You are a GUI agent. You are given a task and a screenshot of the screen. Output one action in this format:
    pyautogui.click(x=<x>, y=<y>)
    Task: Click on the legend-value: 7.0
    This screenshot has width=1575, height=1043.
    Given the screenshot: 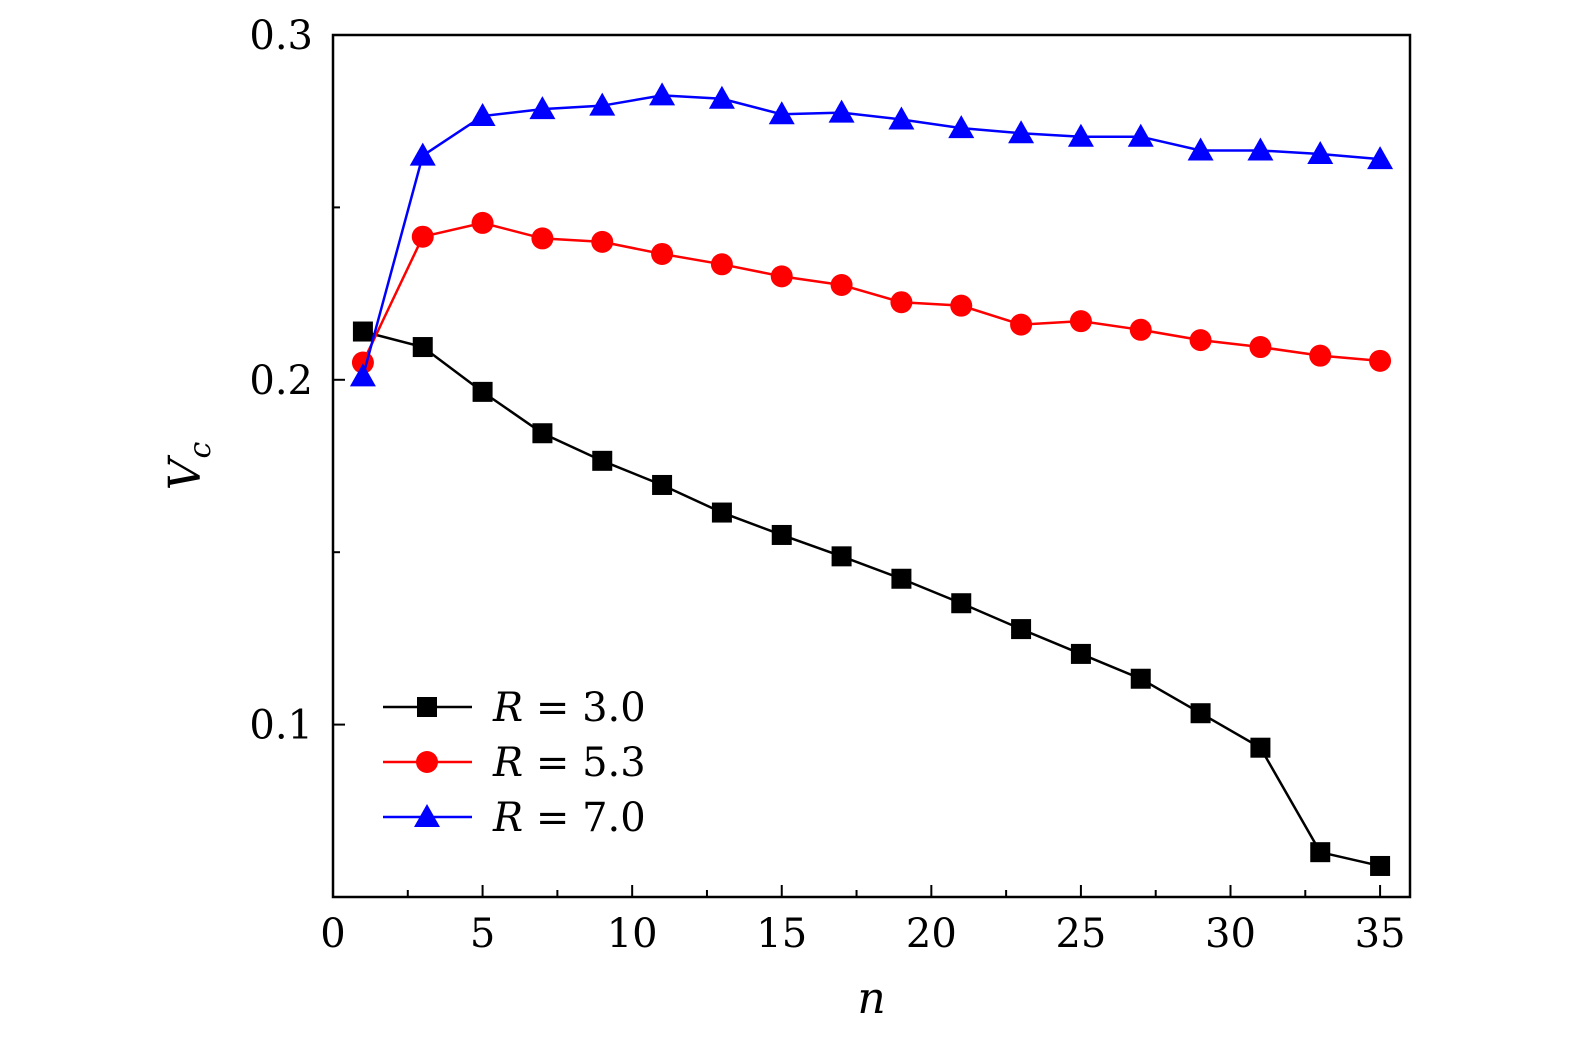 What is the action you would take?
    pyautogui.click(x=614, y=818)
    